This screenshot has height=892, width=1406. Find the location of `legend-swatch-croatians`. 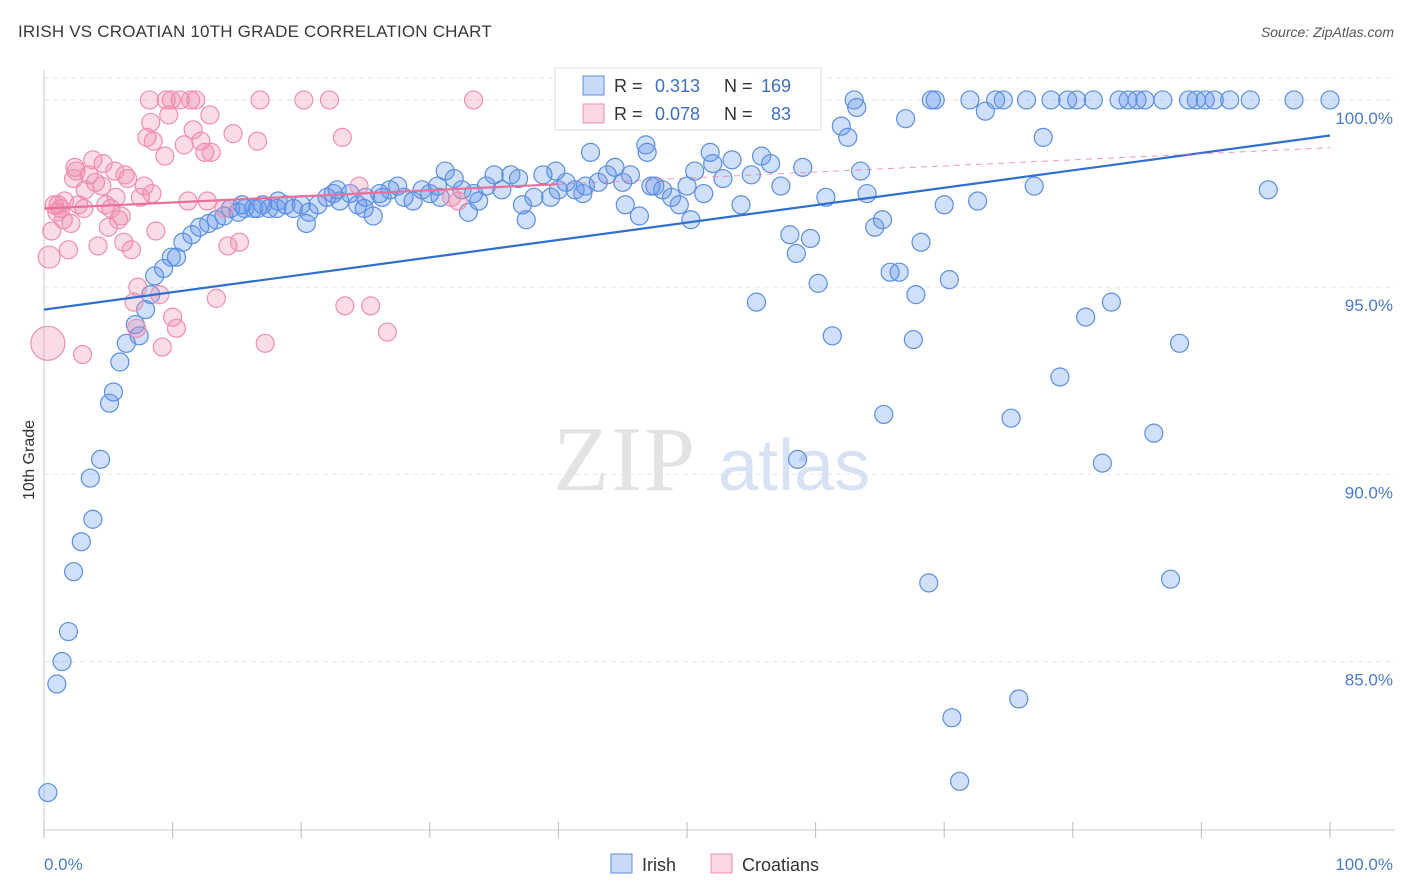

legend-swatch-croatians is located at coordinates (593, 113).